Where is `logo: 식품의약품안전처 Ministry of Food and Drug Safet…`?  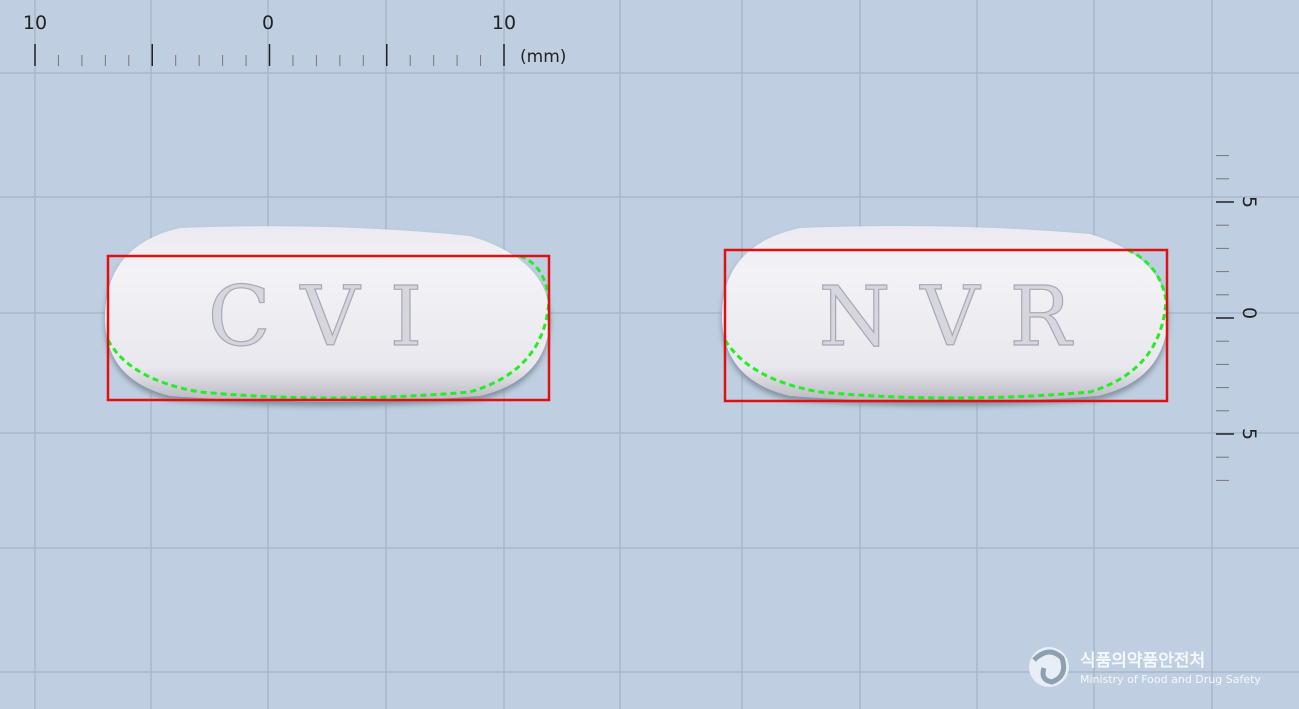
logo: 식품의약품안전처 Ministry of Food and Drug Safet… is located at coordinates (1145, 667).